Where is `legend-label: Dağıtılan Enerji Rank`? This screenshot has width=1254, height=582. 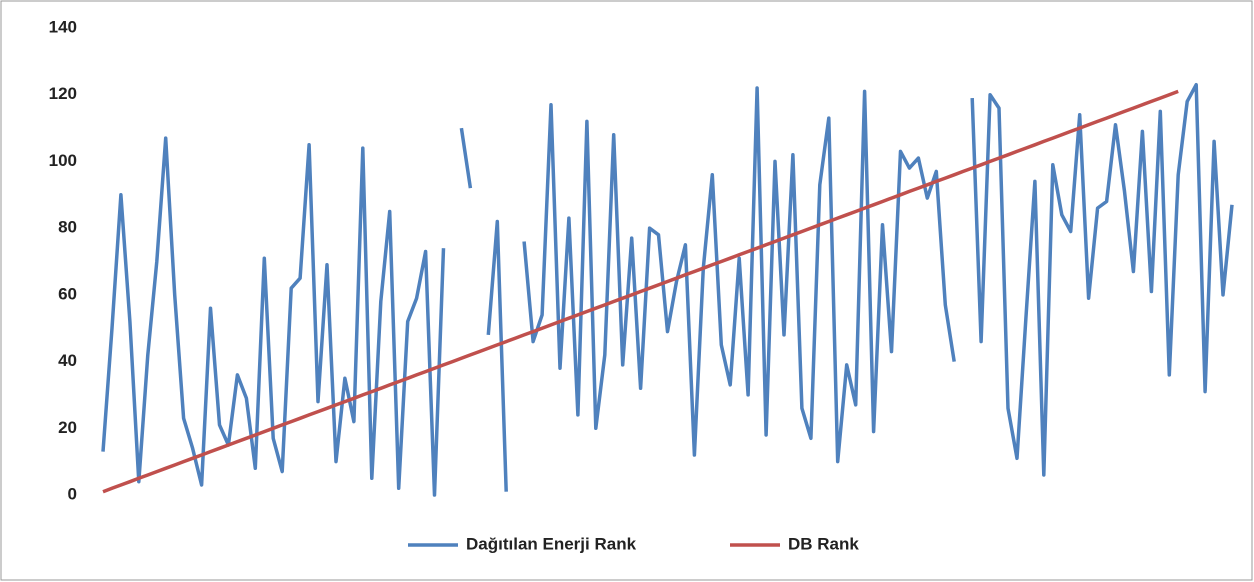
legend-label: Dağıtılan Enerji Rank is located at coordinates (551, 543).